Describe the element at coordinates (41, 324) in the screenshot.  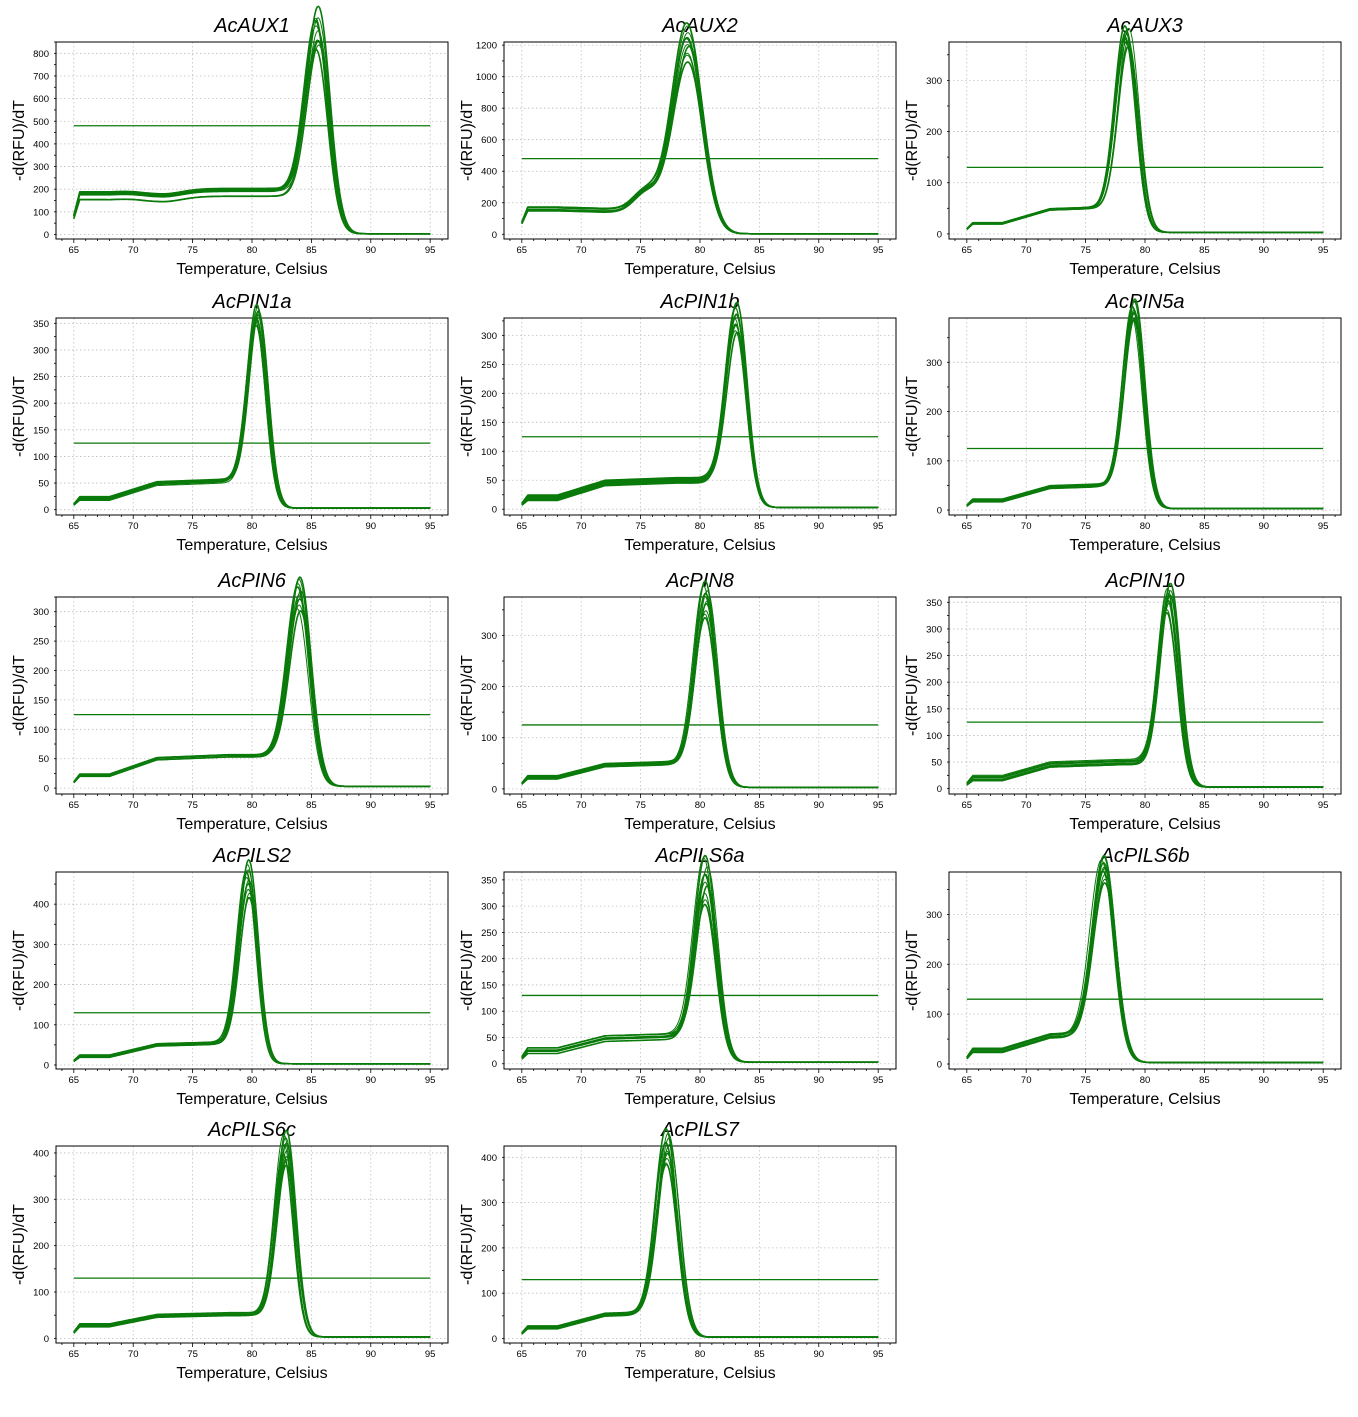
I see `y-tick-label: 350` at that location.